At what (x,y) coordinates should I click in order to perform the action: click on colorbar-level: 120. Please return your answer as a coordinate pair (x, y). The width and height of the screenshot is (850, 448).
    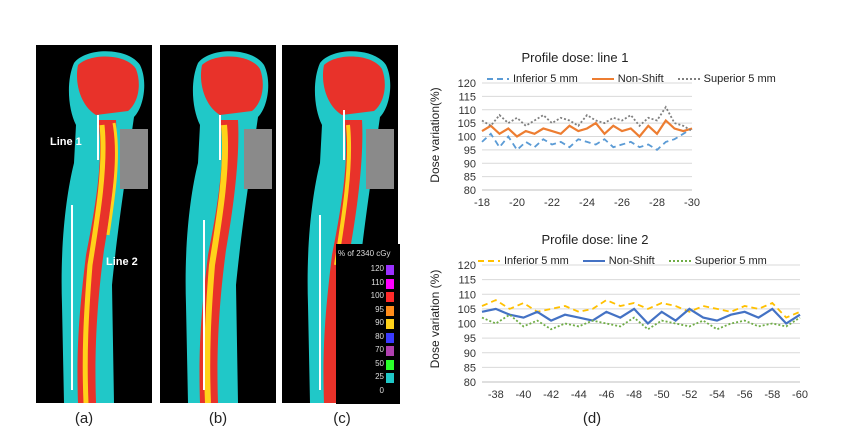
    Looking at the image, I should click on (368, 270).